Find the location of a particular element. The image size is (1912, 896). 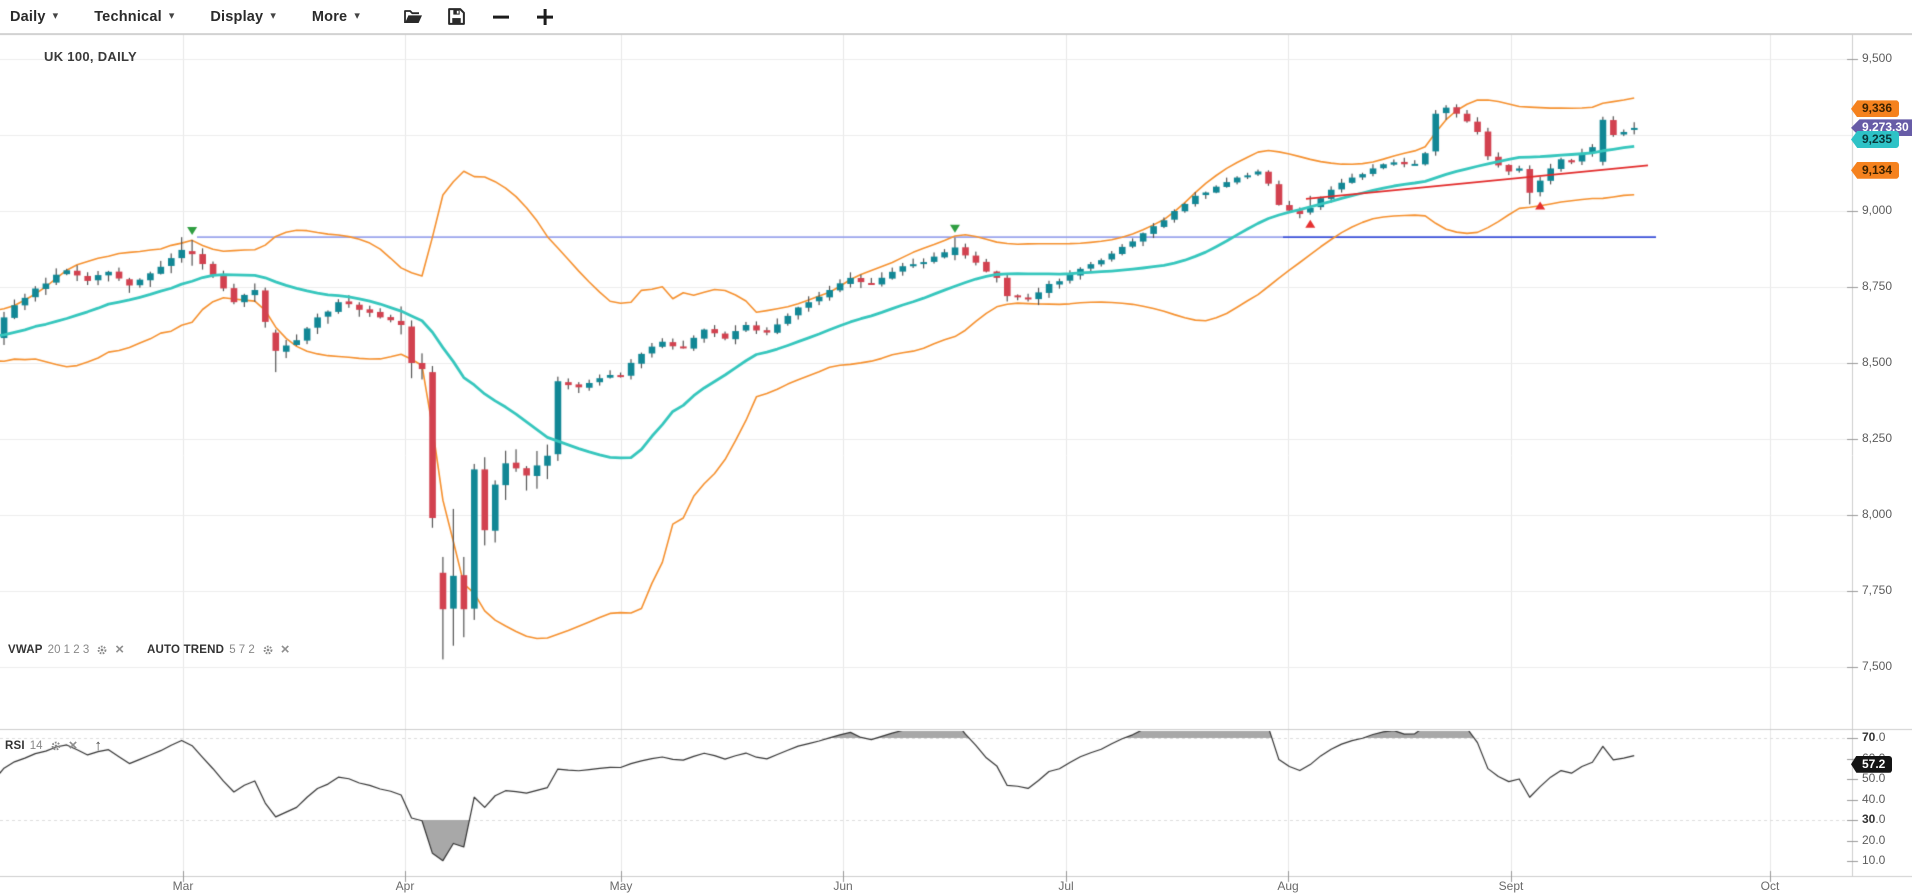

month-axis-label: Apr is located at coordinates (405, 886).